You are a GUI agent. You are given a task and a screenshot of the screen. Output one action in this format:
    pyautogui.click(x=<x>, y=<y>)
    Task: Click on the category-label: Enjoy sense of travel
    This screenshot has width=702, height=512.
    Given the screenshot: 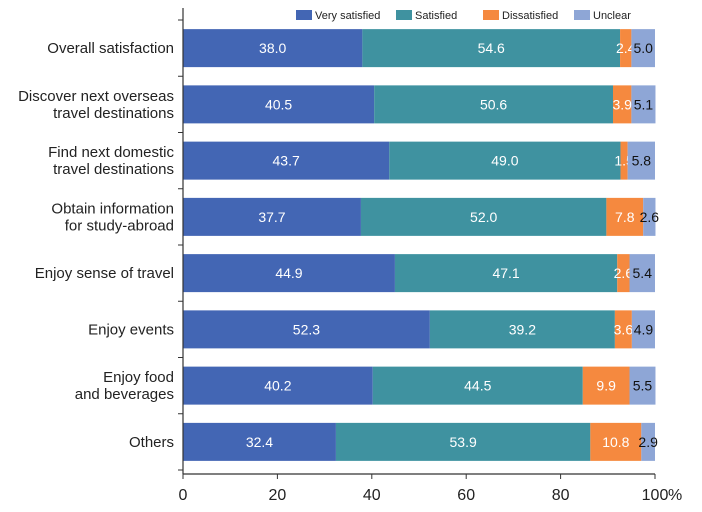 What is the action you would take?
    pyautogui.click(x=104, y=273)
    